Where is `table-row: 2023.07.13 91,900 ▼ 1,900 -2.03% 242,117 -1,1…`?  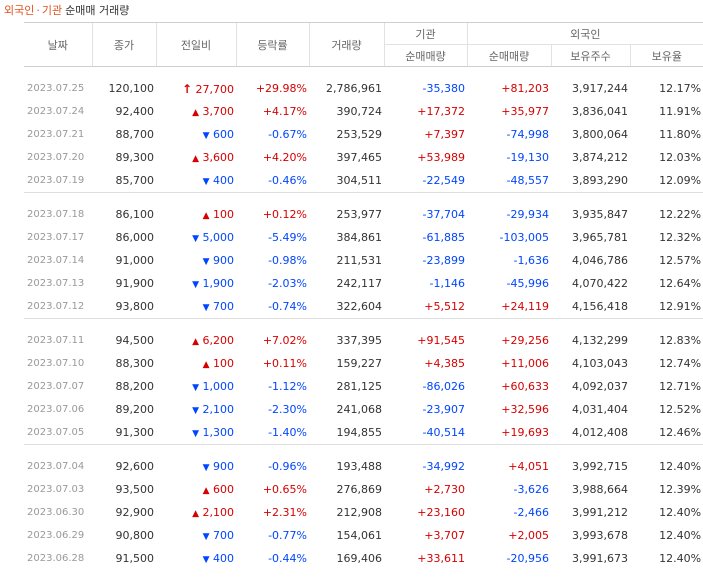
table-row: 2023.07.13 91,900 ▼ 1,900 -2.03% 242,117 -1,1… is located at coordinates (363, 283).